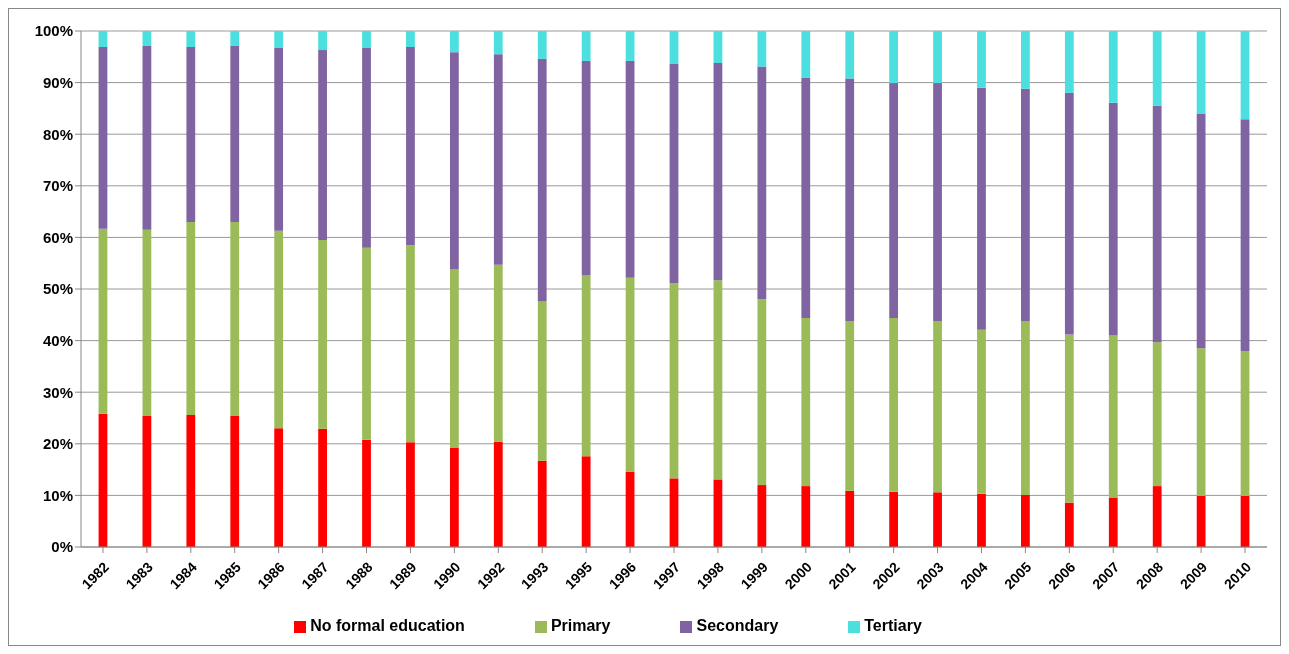 This screenshot has width=1289, height=654. Describe the element at coordinates (580, 625) in the screenshot. I see `legend-label: Primary` at that location.